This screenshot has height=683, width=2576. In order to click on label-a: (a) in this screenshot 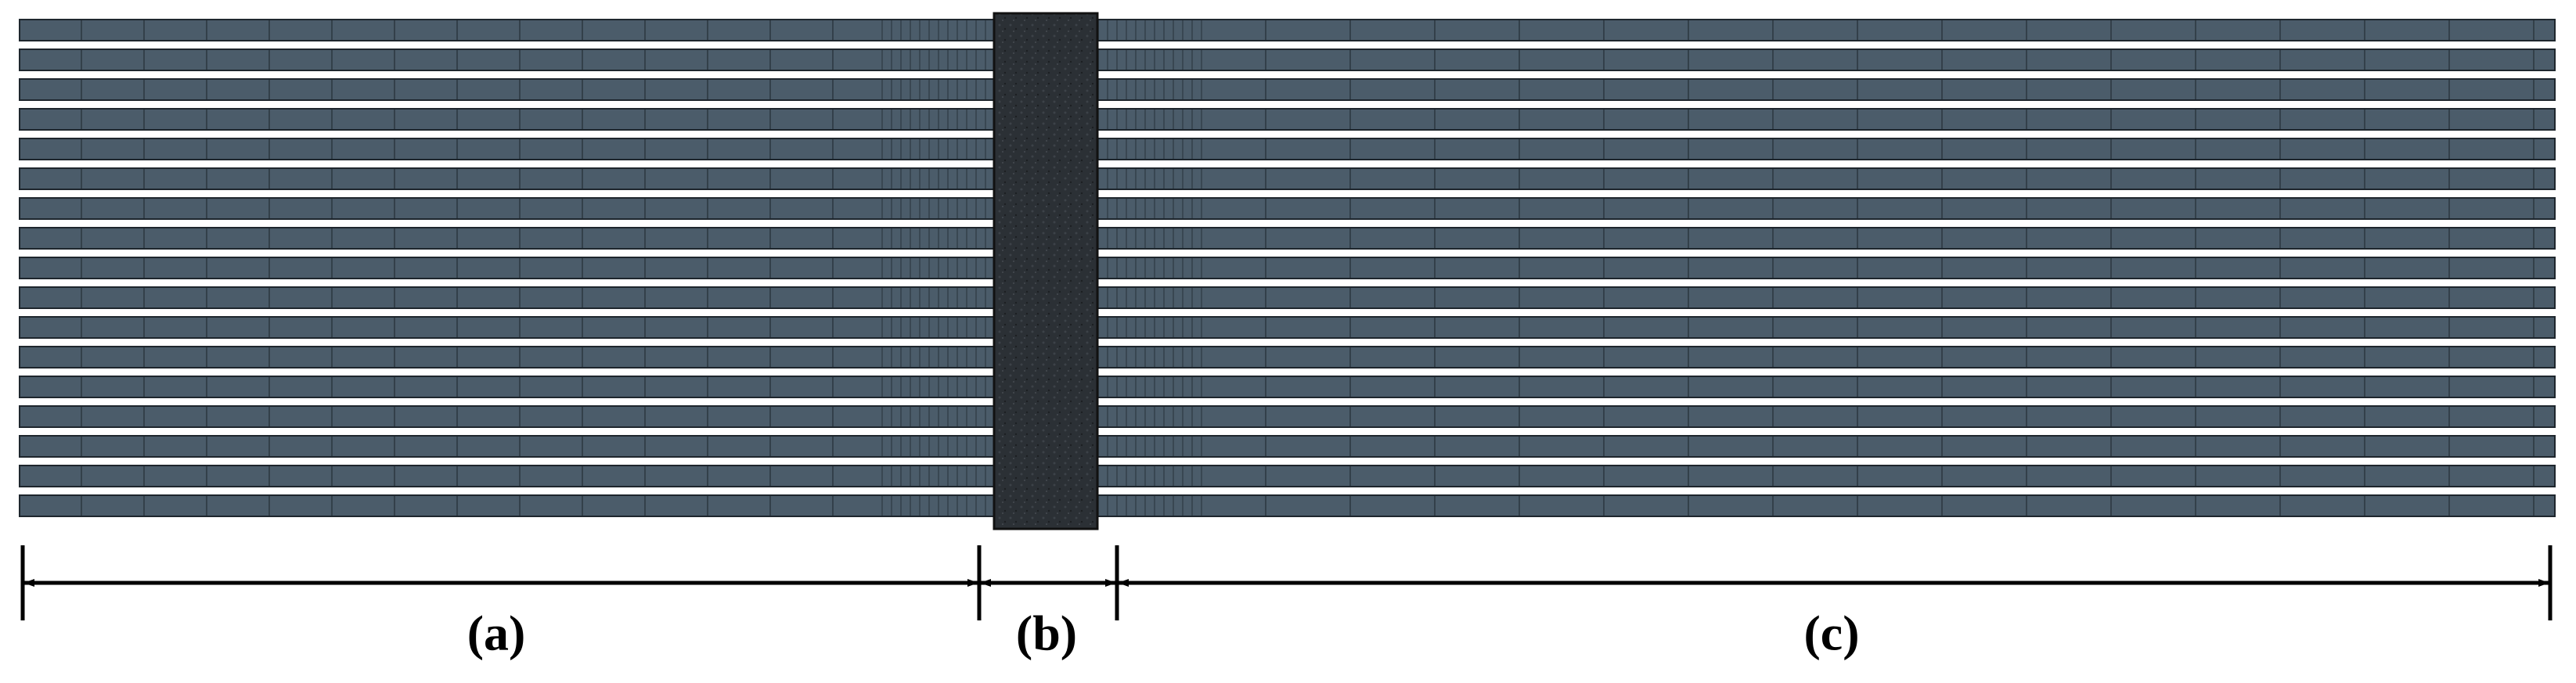, I will do `click(496, 633)`.